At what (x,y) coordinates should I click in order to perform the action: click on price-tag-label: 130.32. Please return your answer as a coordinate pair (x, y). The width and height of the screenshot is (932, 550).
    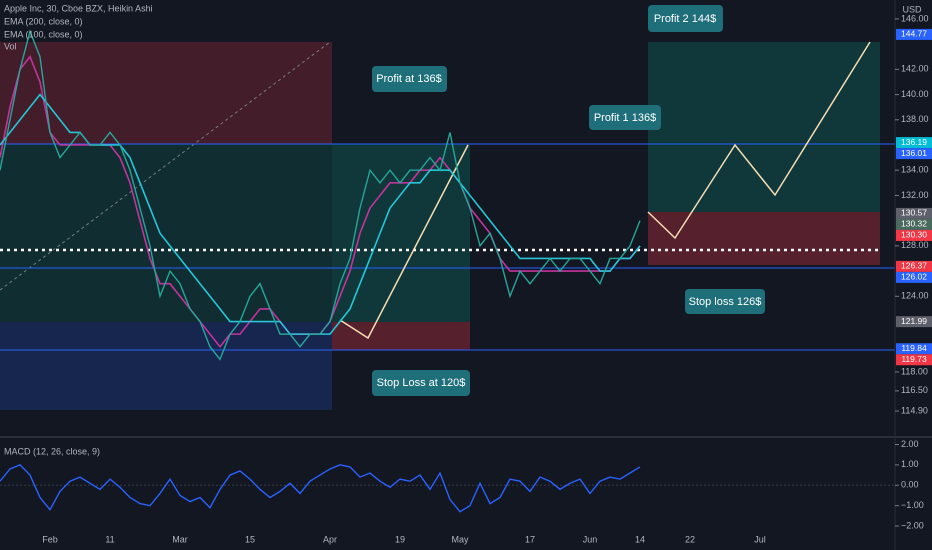
    Looking at the image, I should click on (914, 224).